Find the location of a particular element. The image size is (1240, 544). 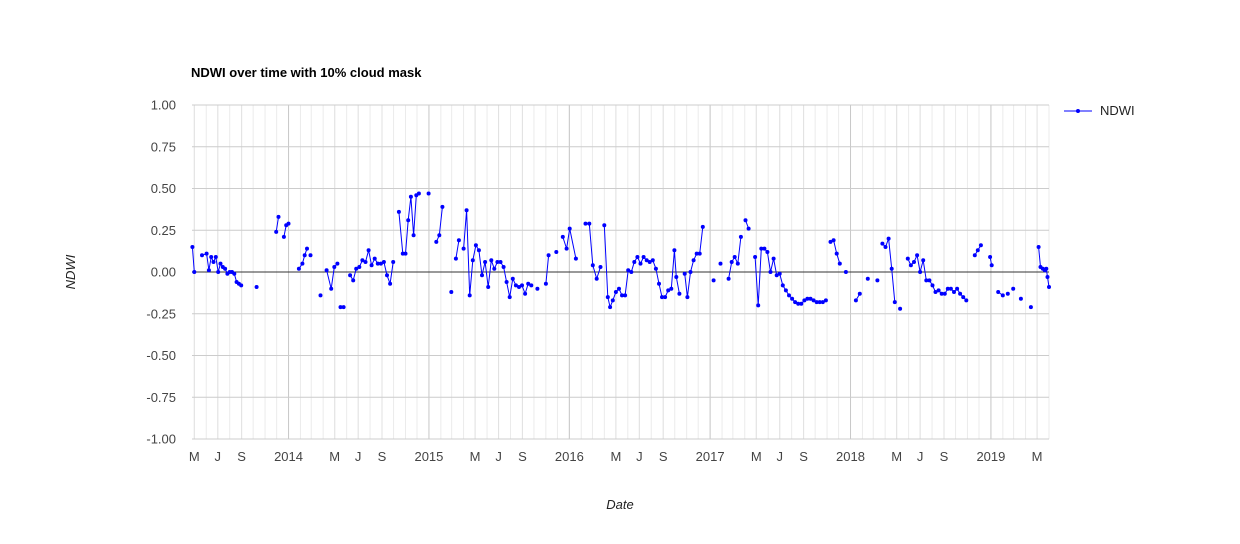

legend-marker is located at coordinates (1078, 111).